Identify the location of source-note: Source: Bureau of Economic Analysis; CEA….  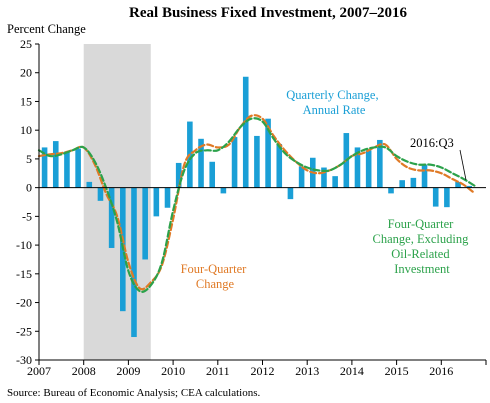
(134, 393).